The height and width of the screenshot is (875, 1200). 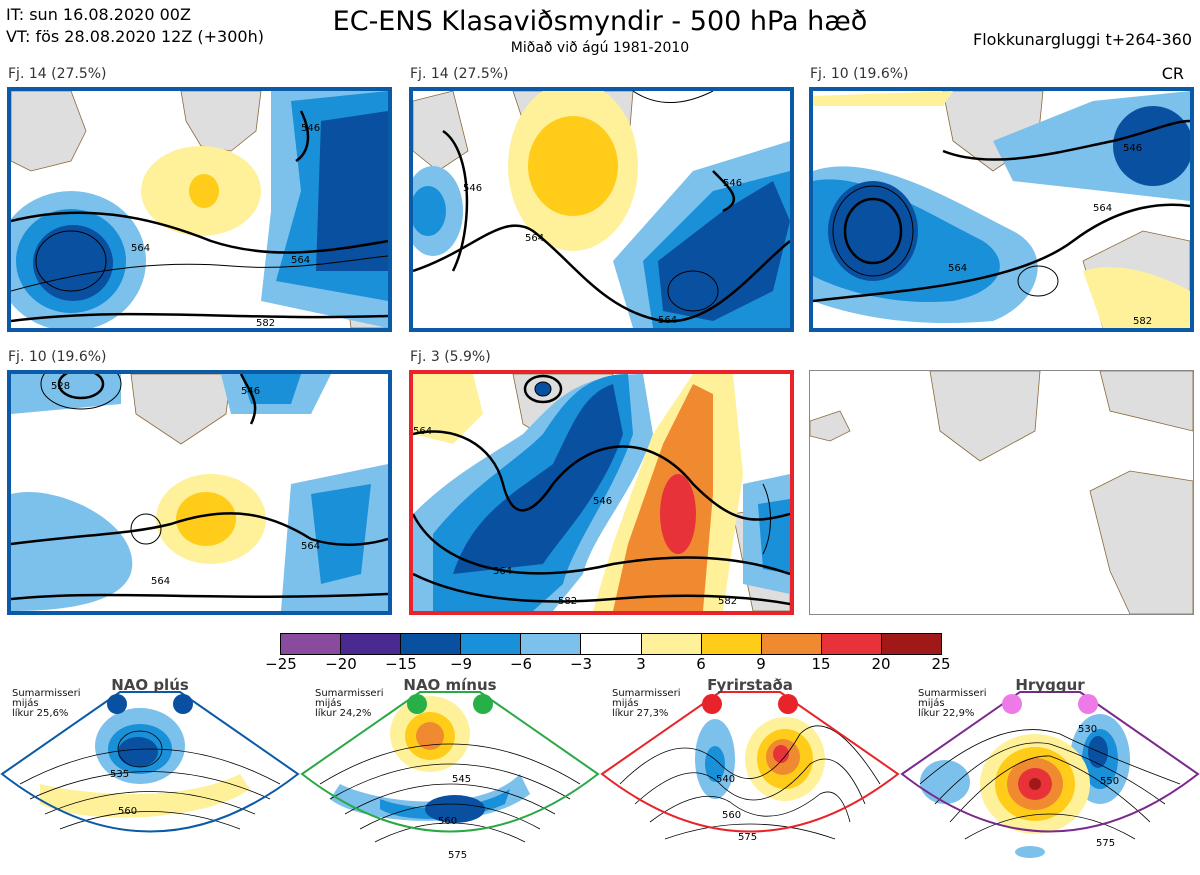 I want to click on regime-title-2: NAO mínus, so click(x=450, y=685).